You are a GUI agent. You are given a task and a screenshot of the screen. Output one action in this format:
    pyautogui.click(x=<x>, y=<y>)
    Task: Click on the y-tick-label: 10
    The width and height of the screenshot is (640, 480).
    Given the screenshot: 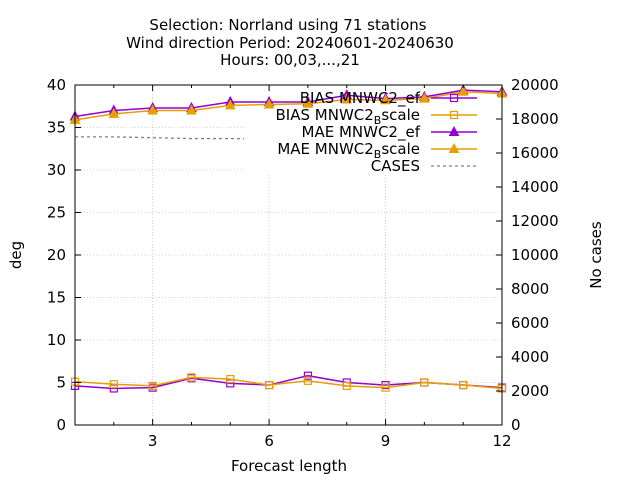 What is the action you would take?
    pyautogui.click(x=56, y=340)
    